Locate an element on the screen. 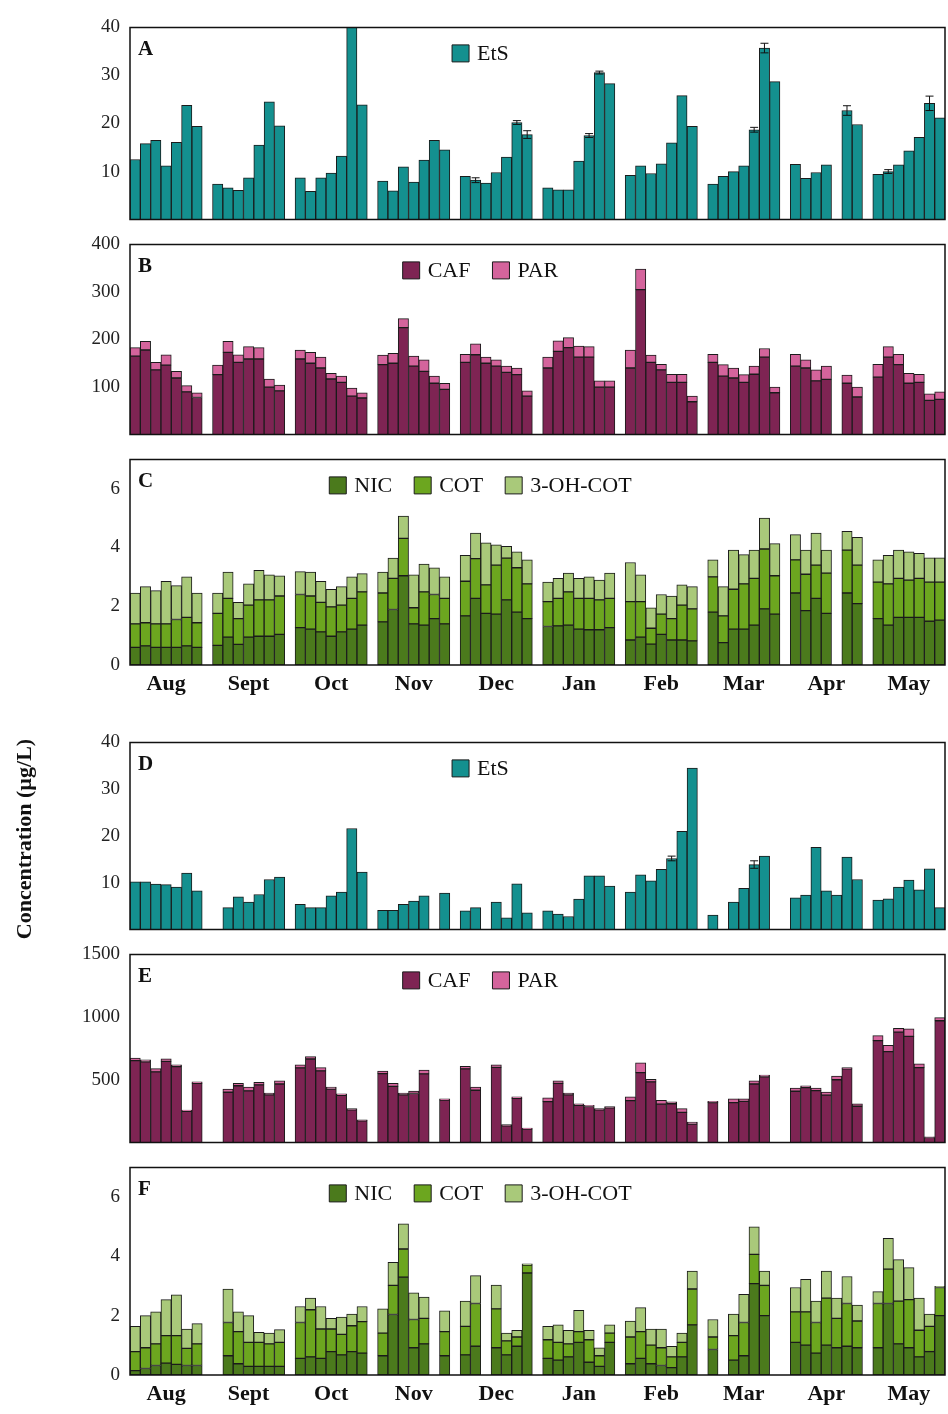  y-tick-label: 200 is located at coordinates (105, 338).